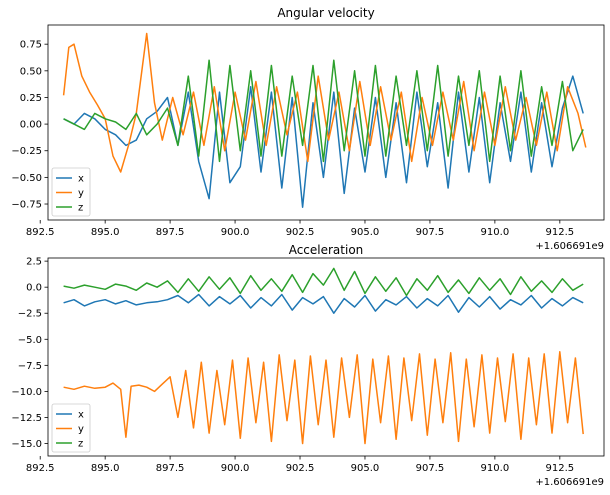  Describe the element at coordinates (34, 262) in the screenshot. I see `y-tick-label: 2.5` at that location.